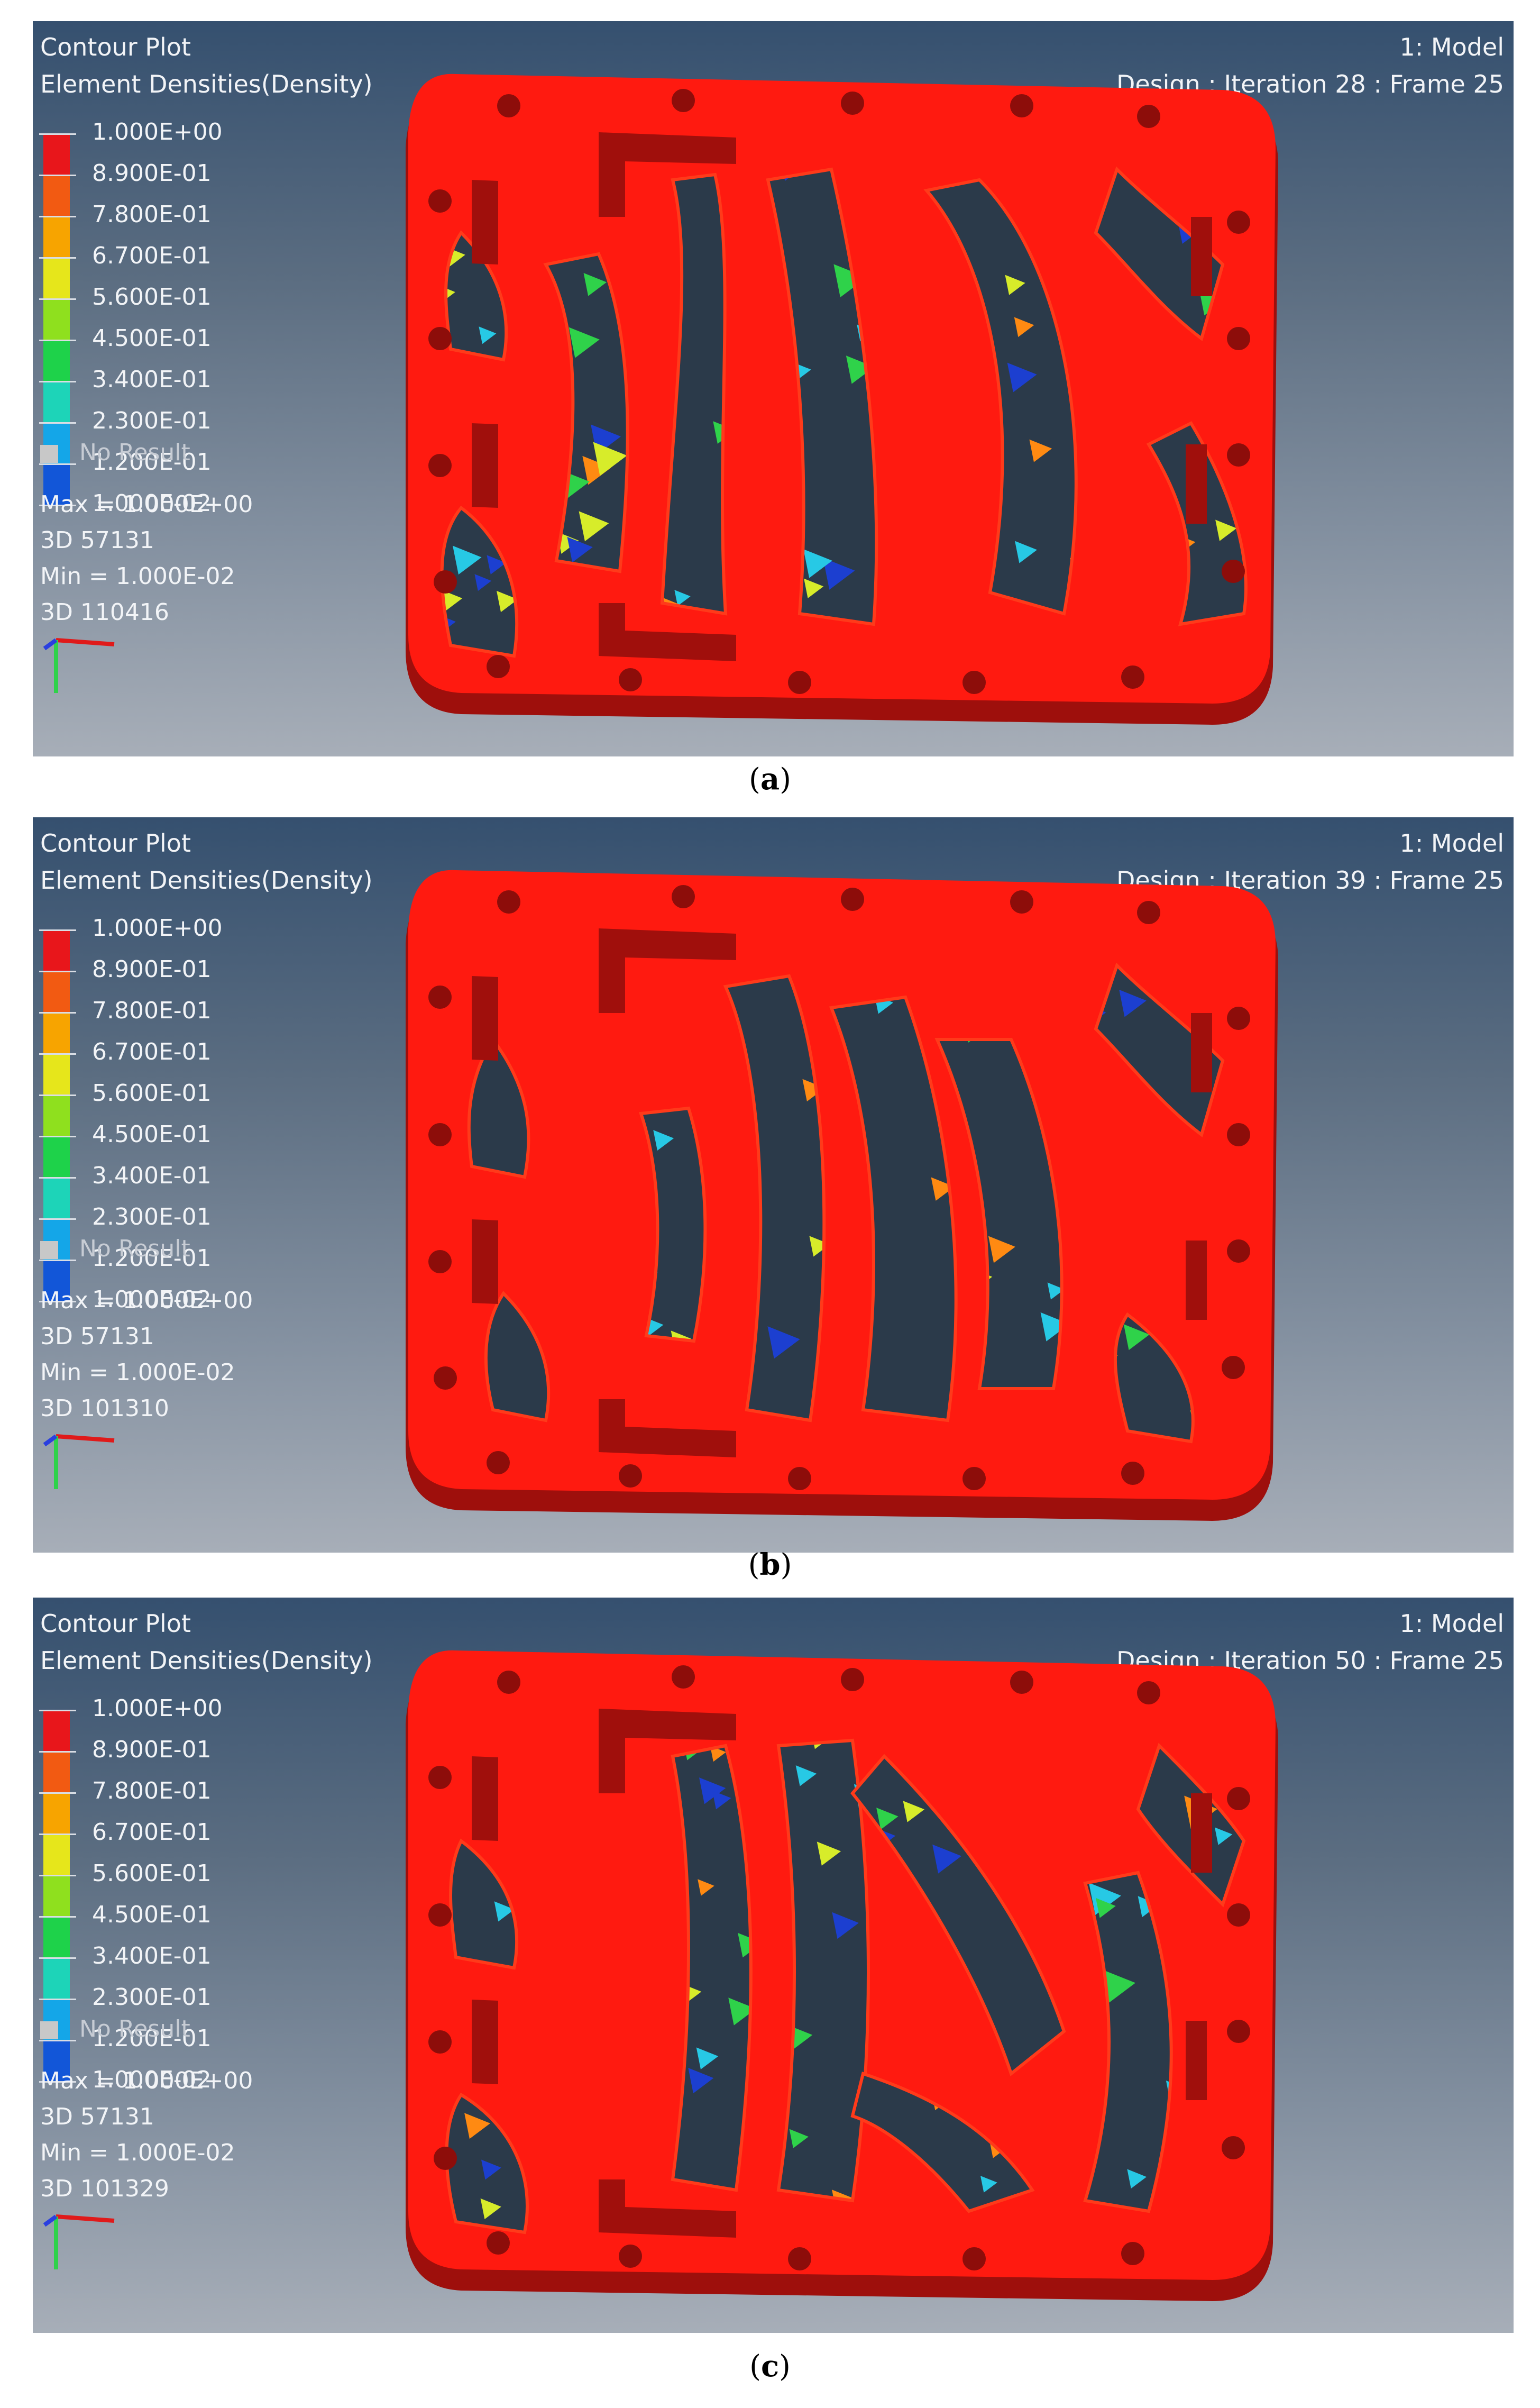 This screenshot has height=2408, width=1540. Describe the element at coordinates (157, 131) in the screenshot. I see `legend-tick-label: 1.000E+00` at that location.